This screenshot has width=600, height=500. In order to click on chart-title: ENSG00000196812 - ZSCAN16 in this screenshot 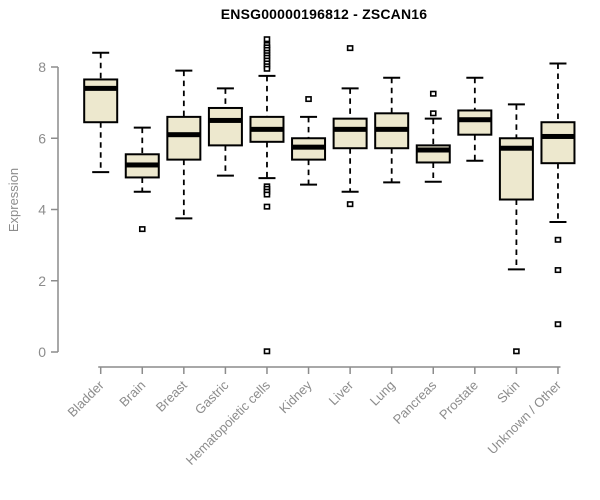, I will do `click(324, 14)`.